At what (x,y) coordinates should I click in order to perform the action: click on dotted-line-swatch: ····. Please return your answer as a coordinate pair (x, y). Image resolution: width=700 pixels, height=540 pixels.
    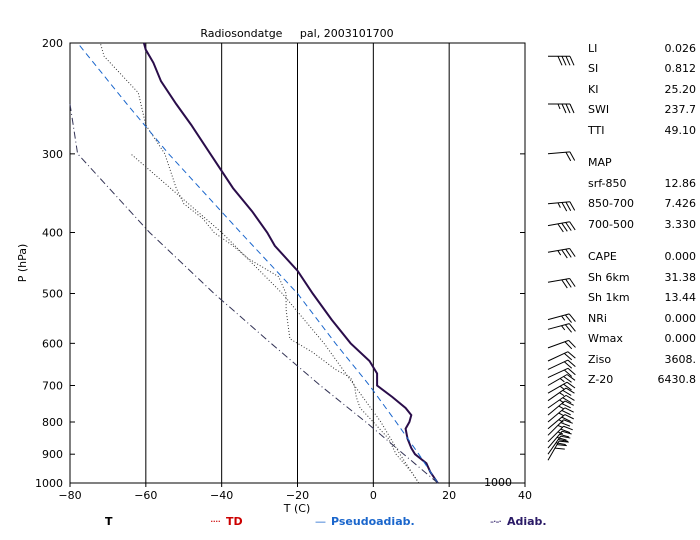
    Looking at the image, I should click on (215, 521).